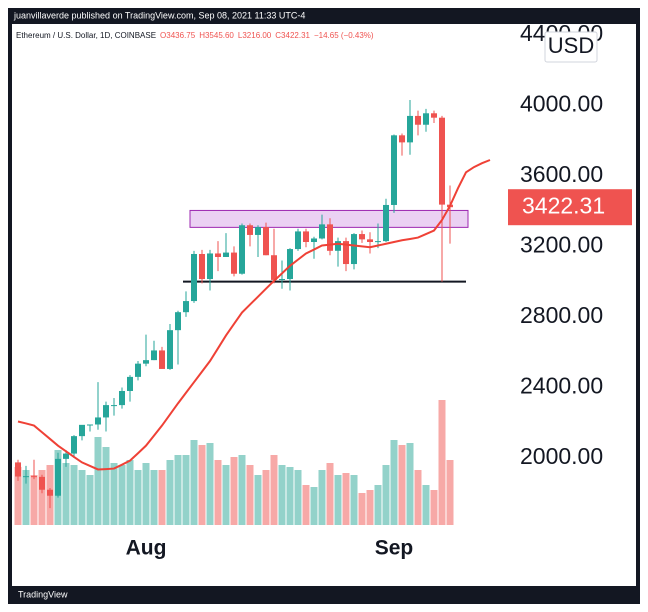 The width and height of the screenshot is (648, 612). Describe the element at coordinates (178, 35) in the screenshot. I see `legend-value: O3436.75` at that location.